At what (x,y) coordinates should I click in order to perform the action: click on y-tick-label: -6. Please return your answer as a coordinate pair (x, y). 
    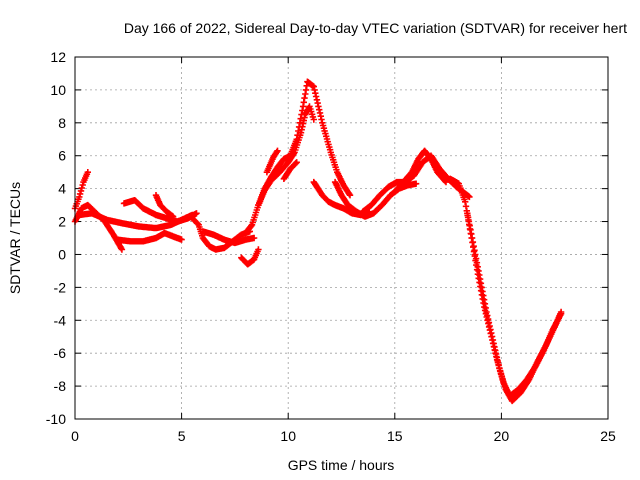
    Looking at the image, I should click on (60, 353).